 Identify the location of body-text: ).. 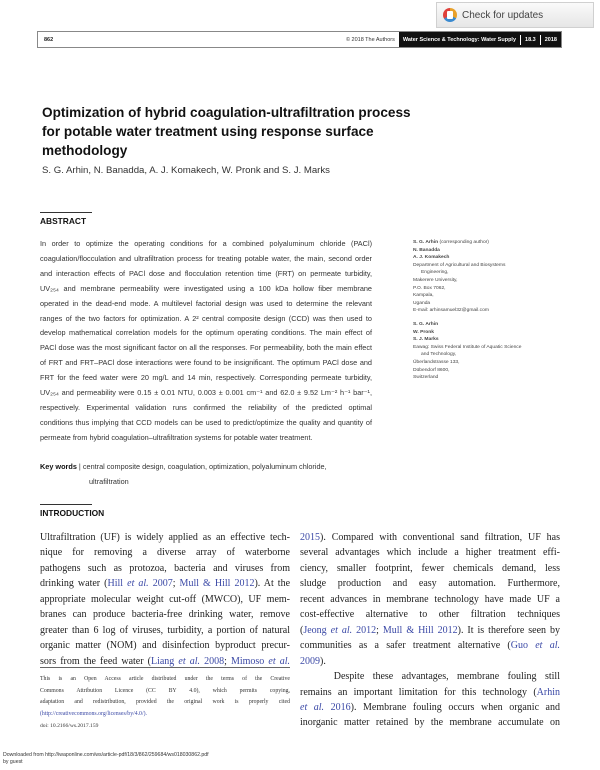
(323, 661).